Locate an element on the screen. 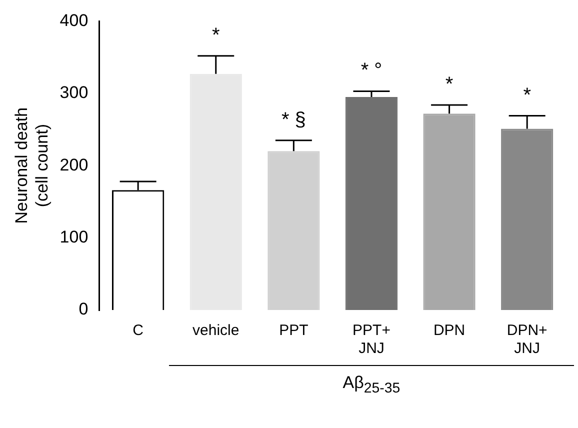 Image resolution: width=578 pixels, height=428 pixels. annotation: * ° is located at coordinates (371, 71).